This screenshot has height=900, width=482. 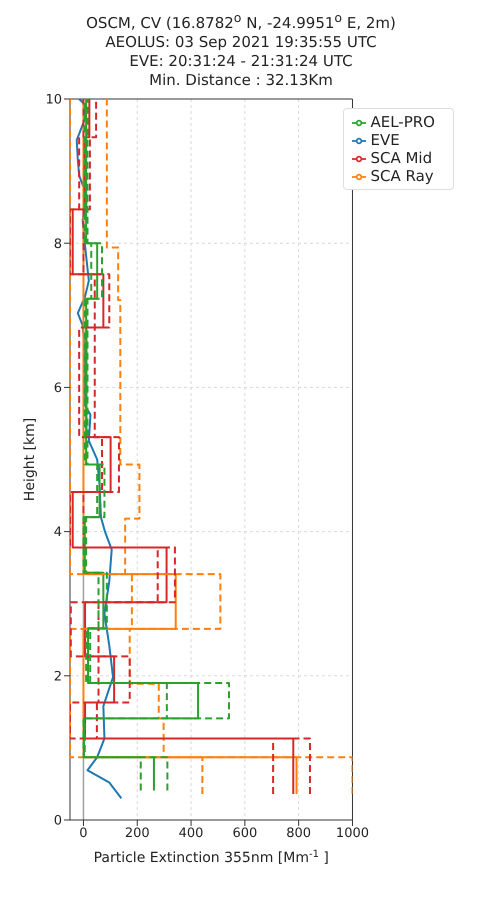 What do you see at coordinates (58, 244) in the screenshot?
I see `y-tick-label: 8` at bounding box center [58, 244].